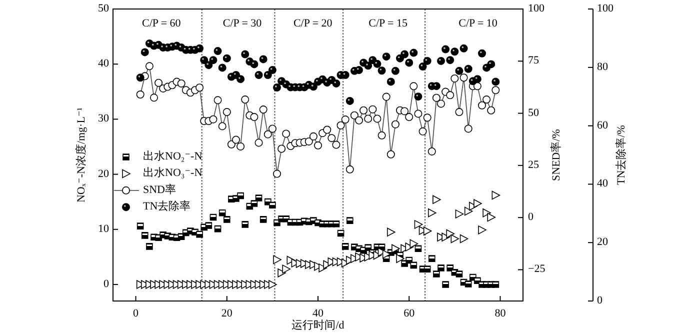 This screenshot has height=333, width=700. I want to click on y-tick-label: 30, so click(104, 118).